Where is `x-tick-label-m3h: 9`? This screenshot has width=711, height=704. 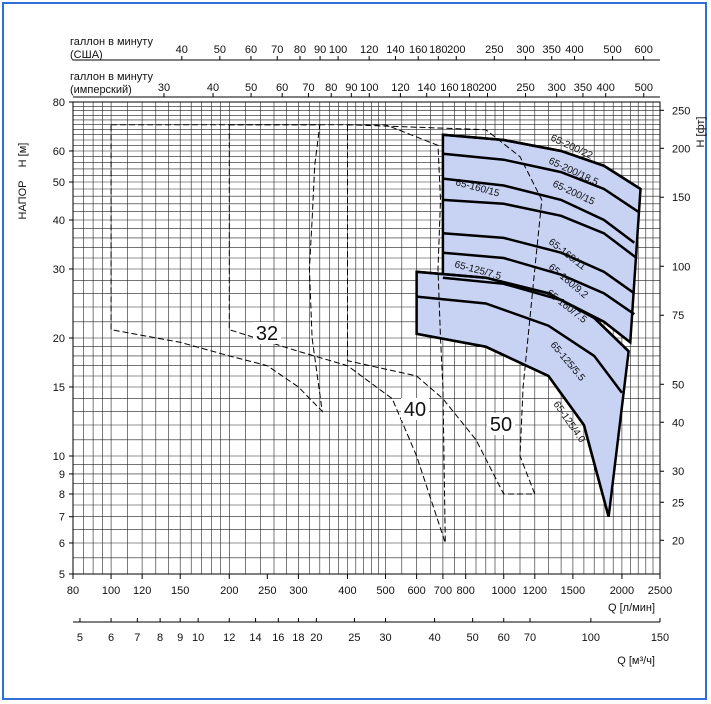
x-tick-label-m3h: 9 is located at coordinates (180, 638).